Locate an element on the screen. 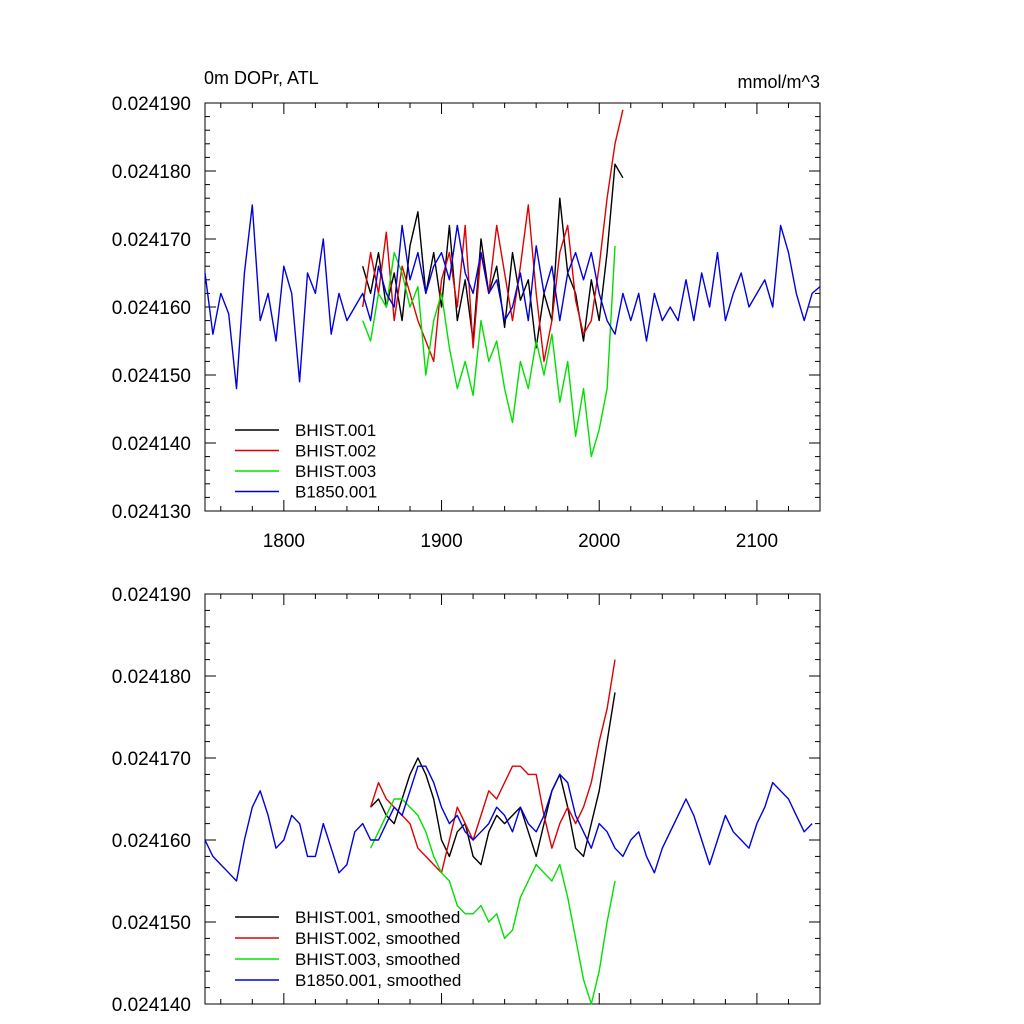  legend-label-bhist-001: BHIST.001, smoothed is located at coordinates (377, 917).